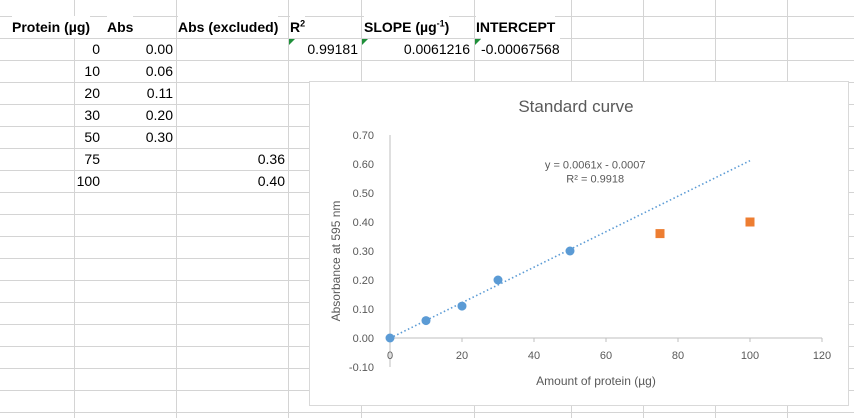  Describe the element at coordinates (96, 49) in the screenshot. I see `protein-cell: 0` at that location.